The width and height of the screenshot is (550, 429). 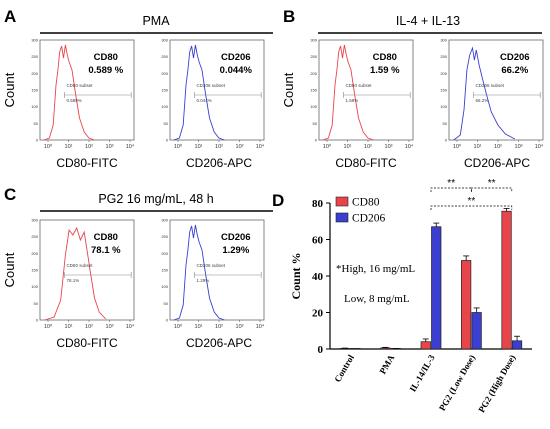 What do you see at coordinates (219, 343) in the screenshot?
I see `histogram-xlabel-c-right: CD206-APC` at bounding box center [219, 343].